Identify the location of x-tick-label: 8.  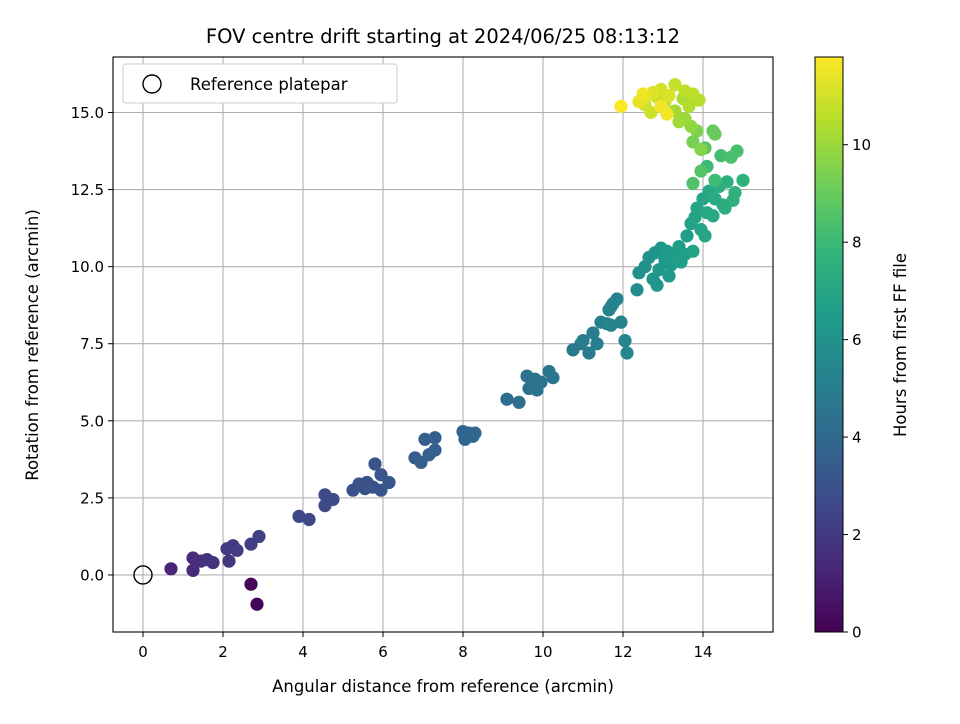
(463, 652).